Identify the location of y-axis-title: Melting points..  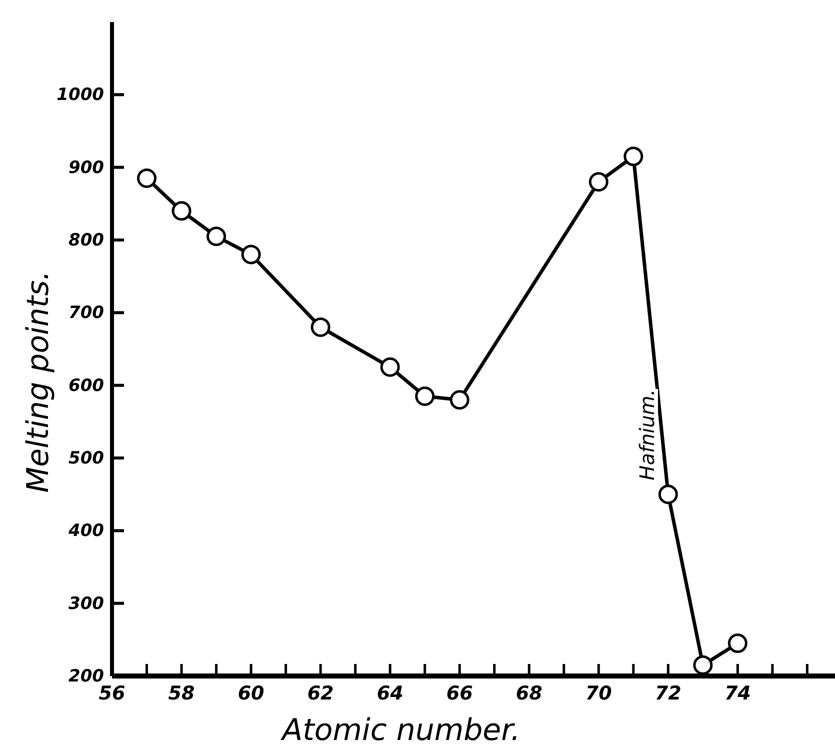
(38, 381).